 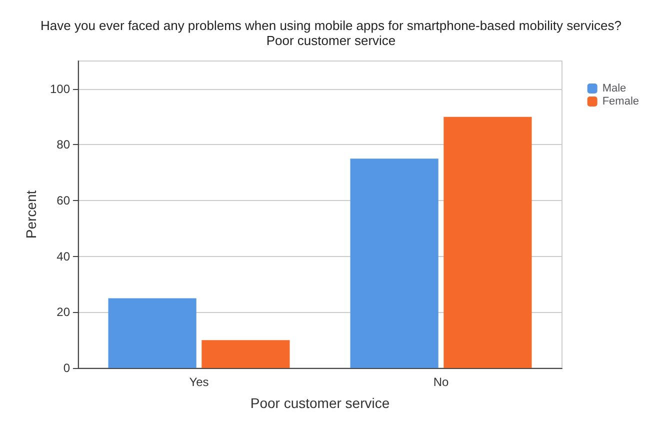 I want to click on y-tick-label: 60, so click(x=63, y=201).